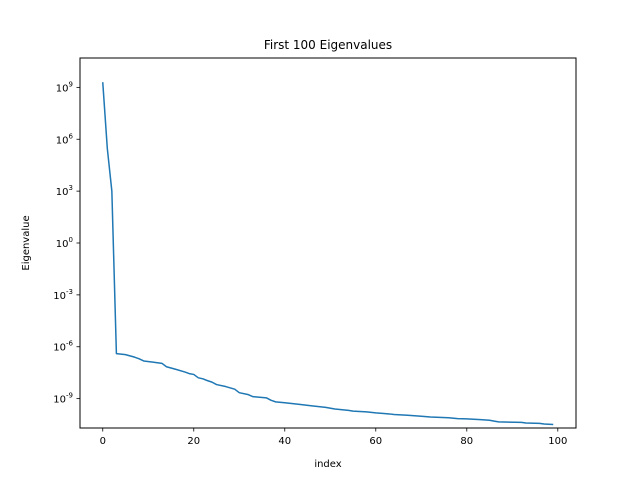 The width and height of the screenshot is (640, 480). What do you see at coordinates (64, 87) in the screenshot?
I see `y-tick-label-0: 10⁹` at bounding box center [64, 87].